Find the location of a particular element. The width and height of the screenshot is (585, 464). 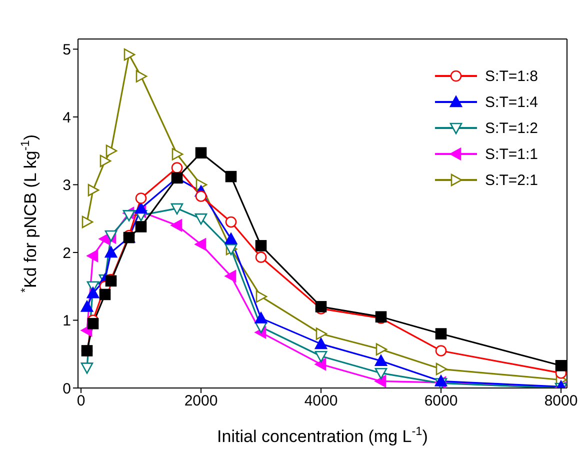

y-tick-label: 3 is located at coordinates (66, 185).